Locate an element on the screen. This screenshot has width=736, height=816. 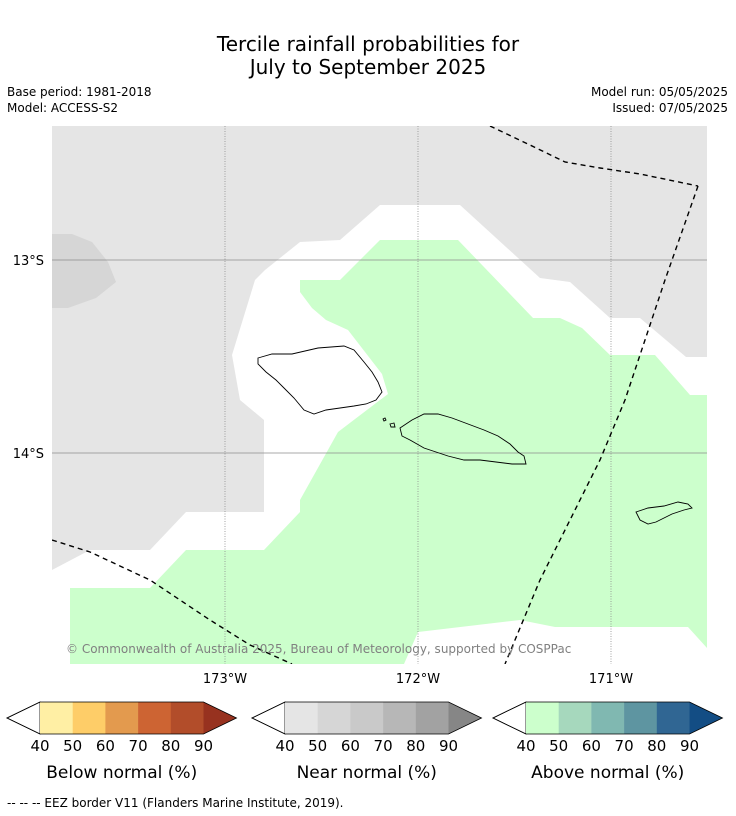
legend-near-tick-60: 60 is located at coordinates (350, 746).